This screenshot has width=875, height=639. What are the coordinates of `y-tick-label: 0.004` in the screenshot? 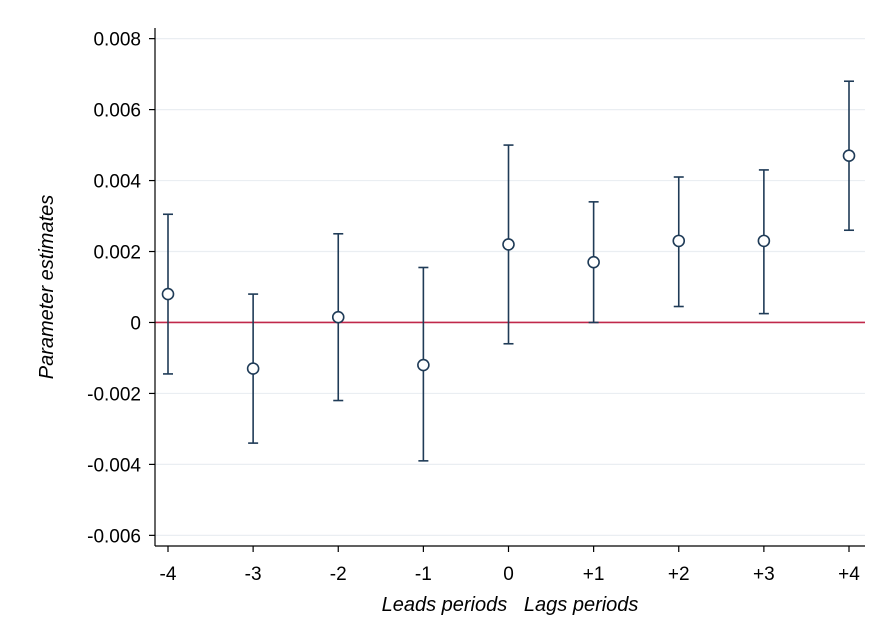 It's located at (117, 182).